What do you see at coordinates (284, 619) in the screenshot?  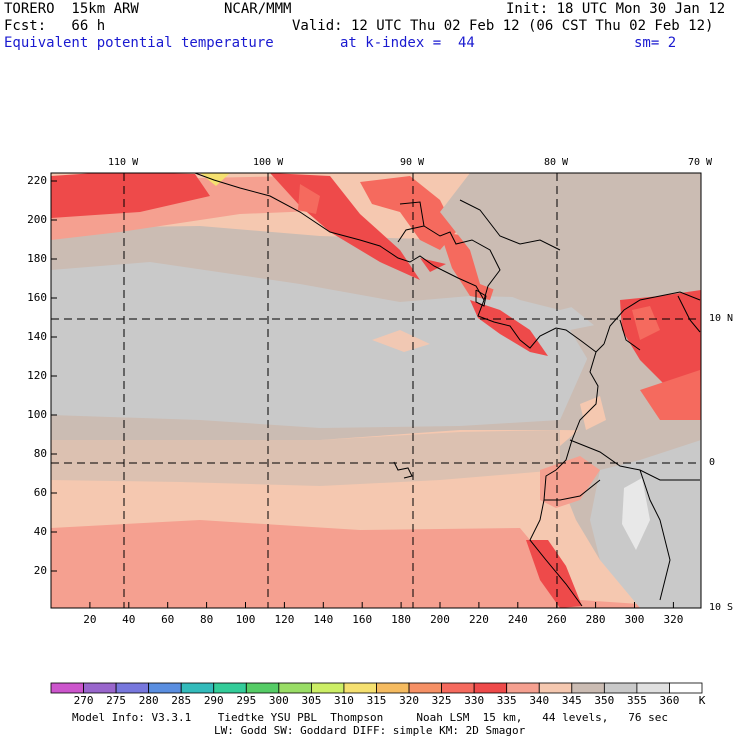 I see `x-tick-label: 120` at bounding box center [284, 619].